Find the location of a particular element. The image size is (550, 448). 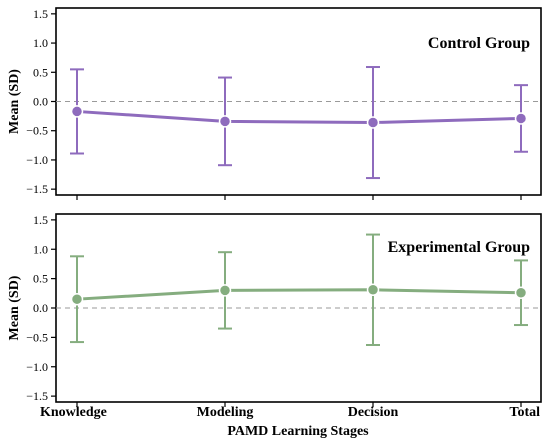

x-tick-label: Modeling is located at coordinates (225, 412).